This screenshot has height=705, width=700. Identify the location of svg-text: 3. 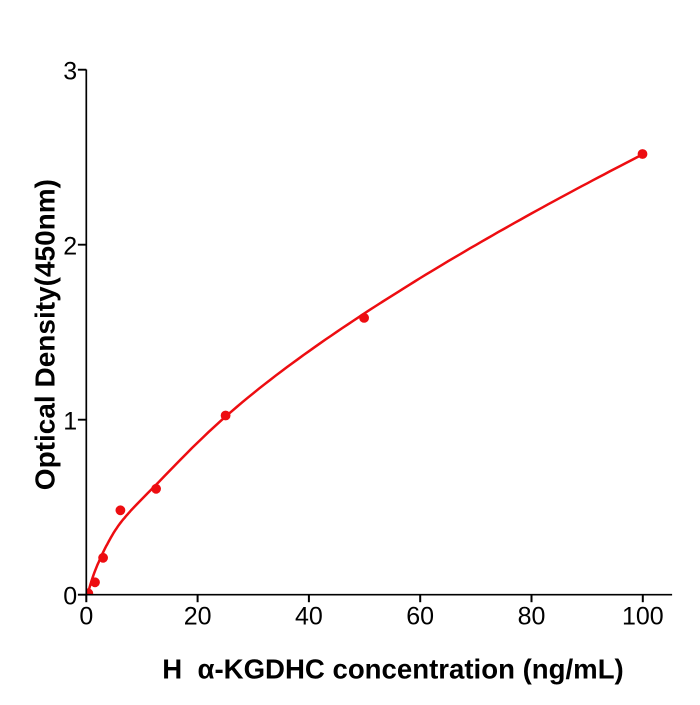
(70, 71).